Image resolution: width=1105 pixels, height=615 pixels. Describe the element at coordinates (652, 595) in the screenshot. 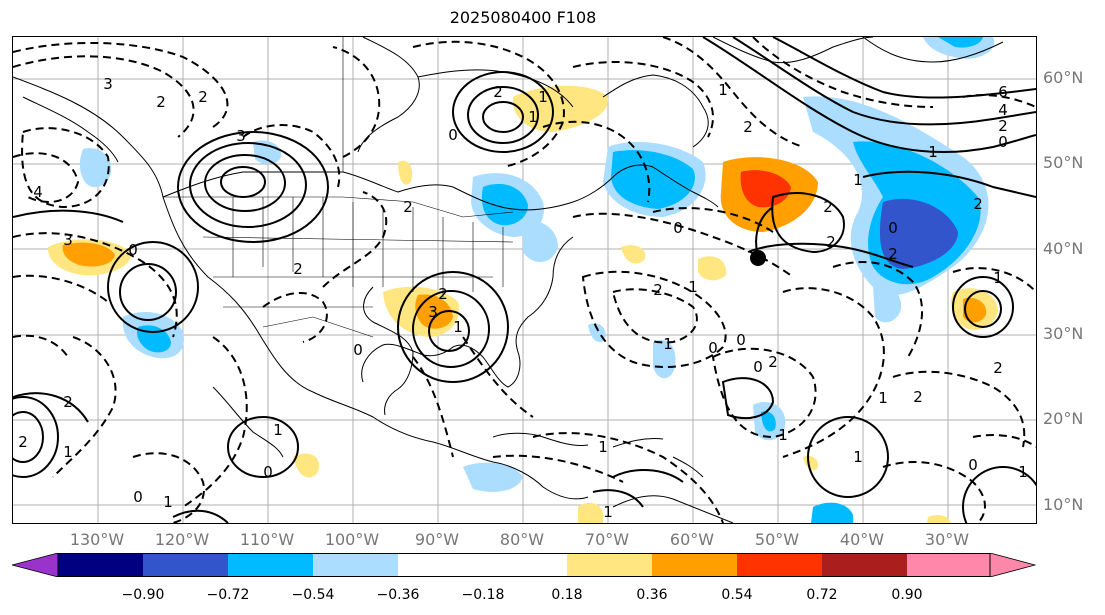

I see `colorbar-tick-label: 0.36` at that location.